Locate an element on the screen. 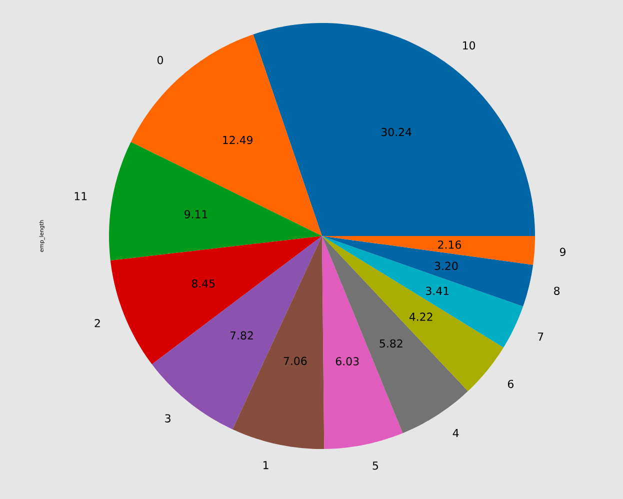 The height and width of the screenshot is (499, 623). slice-label: 5 is located at coordinates (375, 466).